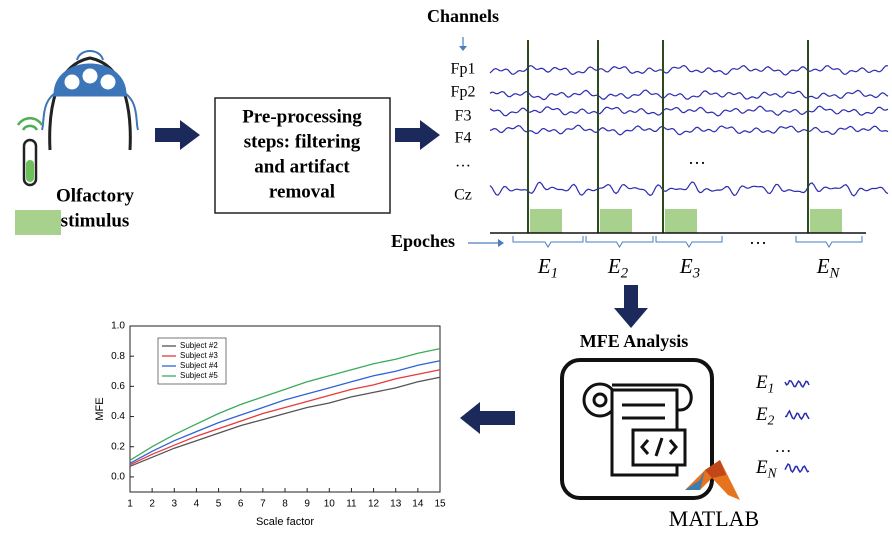 The image size is (892, 533). What do you see at coordinates (241, 504) in the screenshot?
I see `x-tick-label: 6` at bounding box center [241, 504].